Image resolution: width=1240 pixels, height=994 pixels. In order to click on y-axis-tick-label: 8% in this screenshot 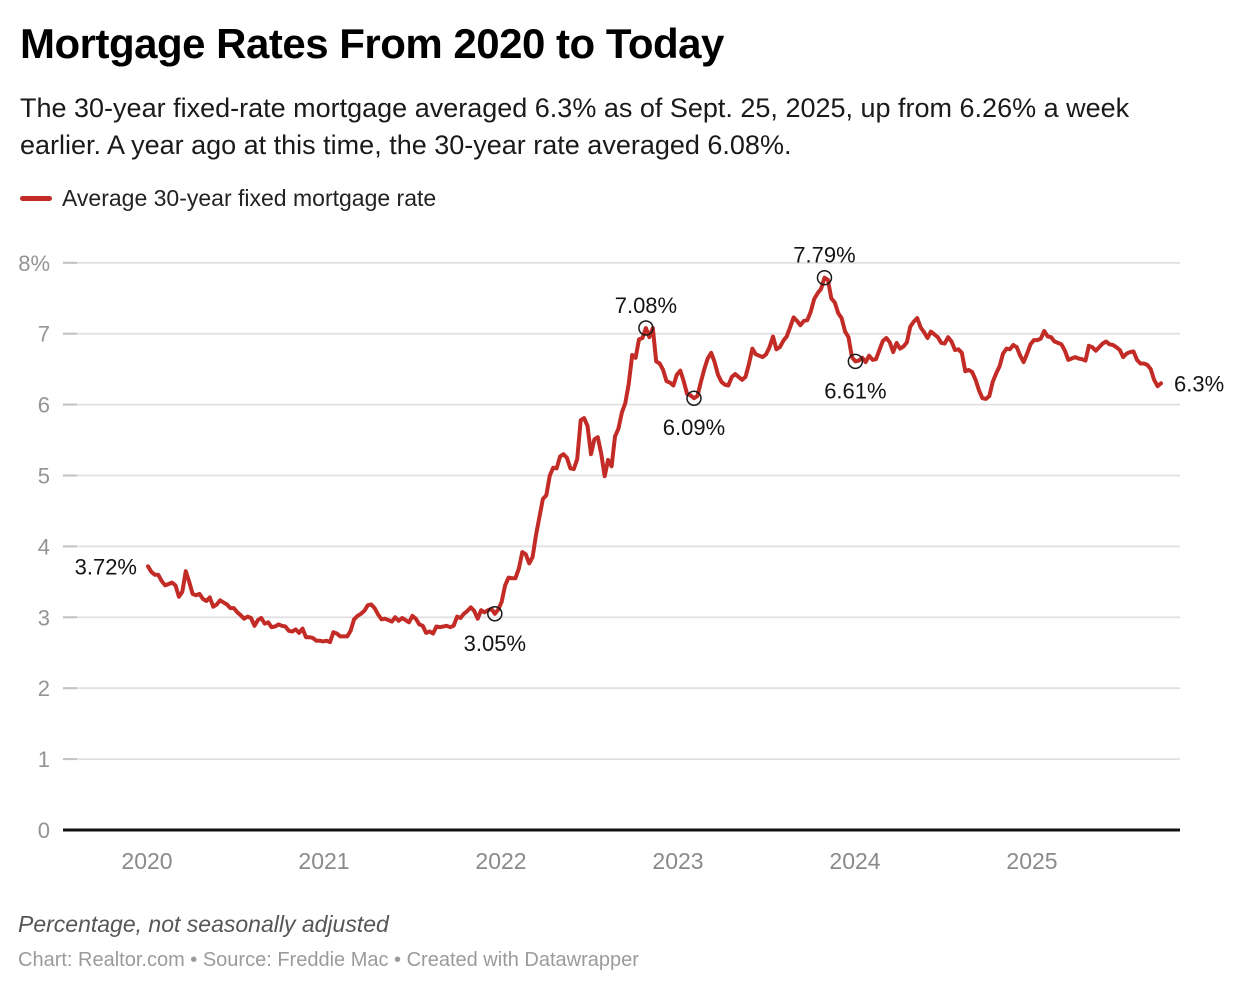, I will do `click(34, 263)`.